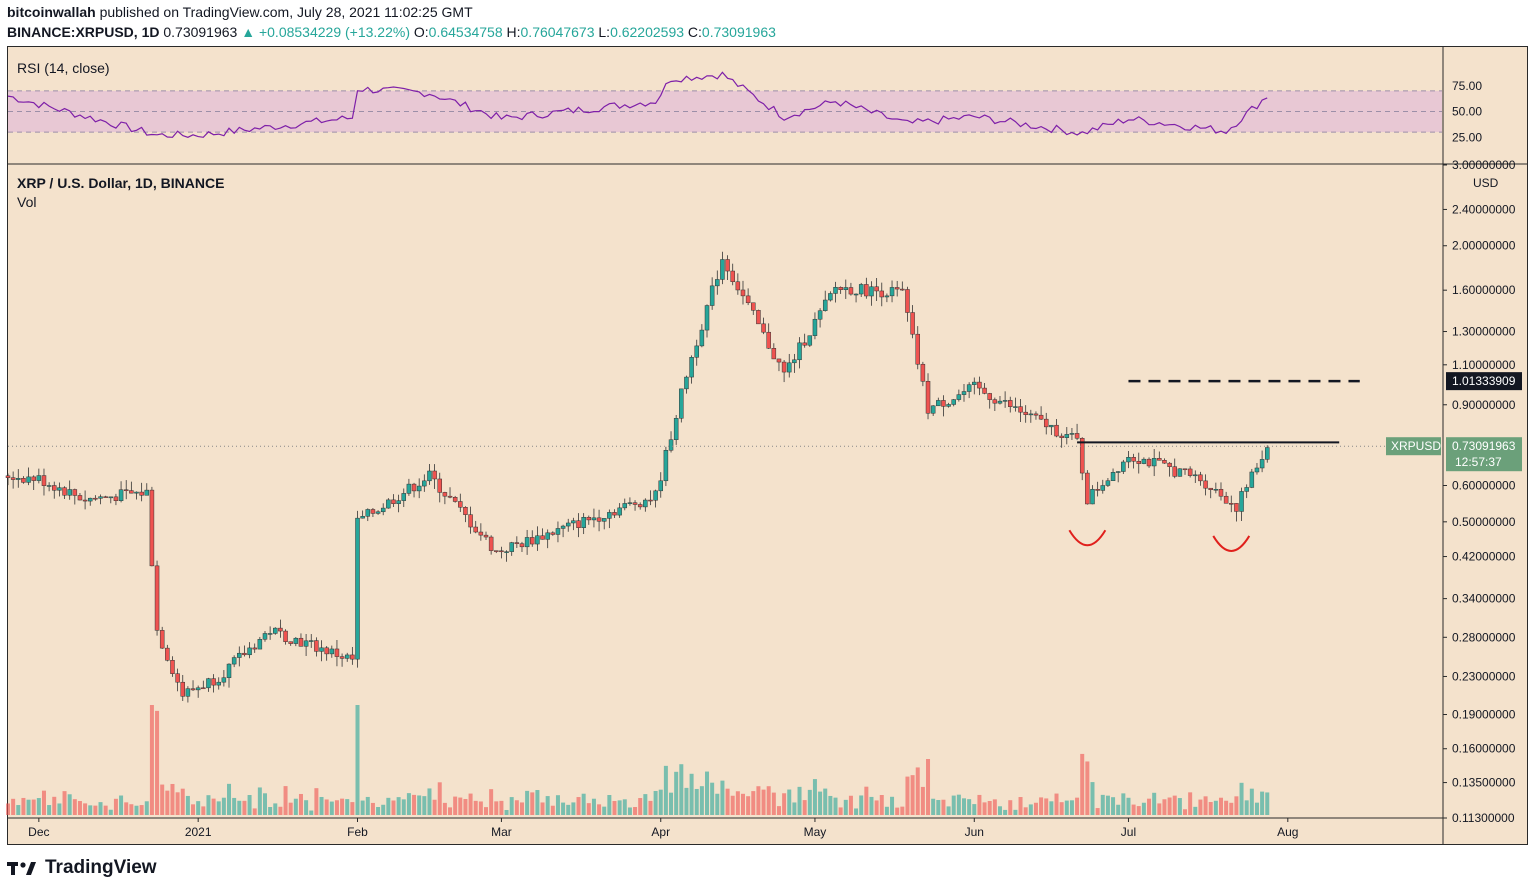 This screenshot has height=889, width=1536. I want to click on last-price-tag, so click(1484, 454).